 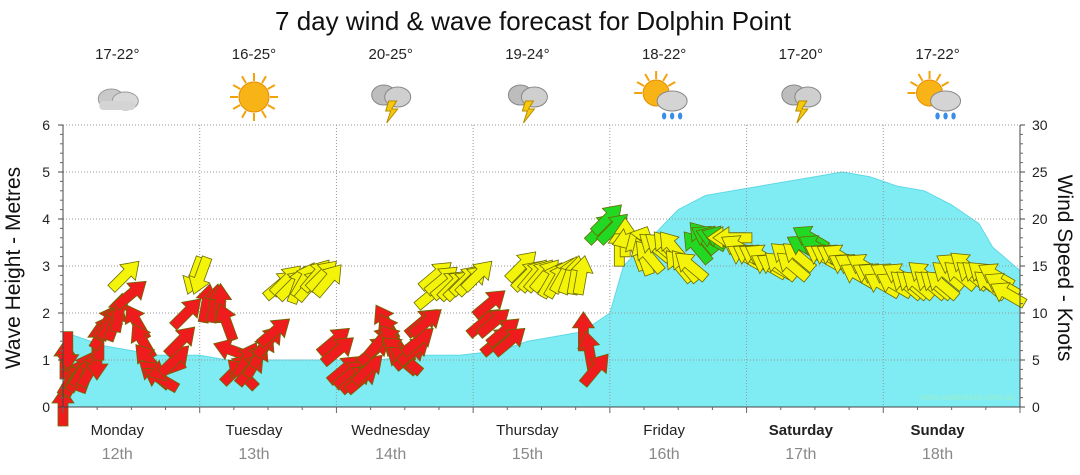 What do you see at coordinates (46, 125) in the screenshot?
I see `left-tick-label: 6` at bounding box center [46, 125].